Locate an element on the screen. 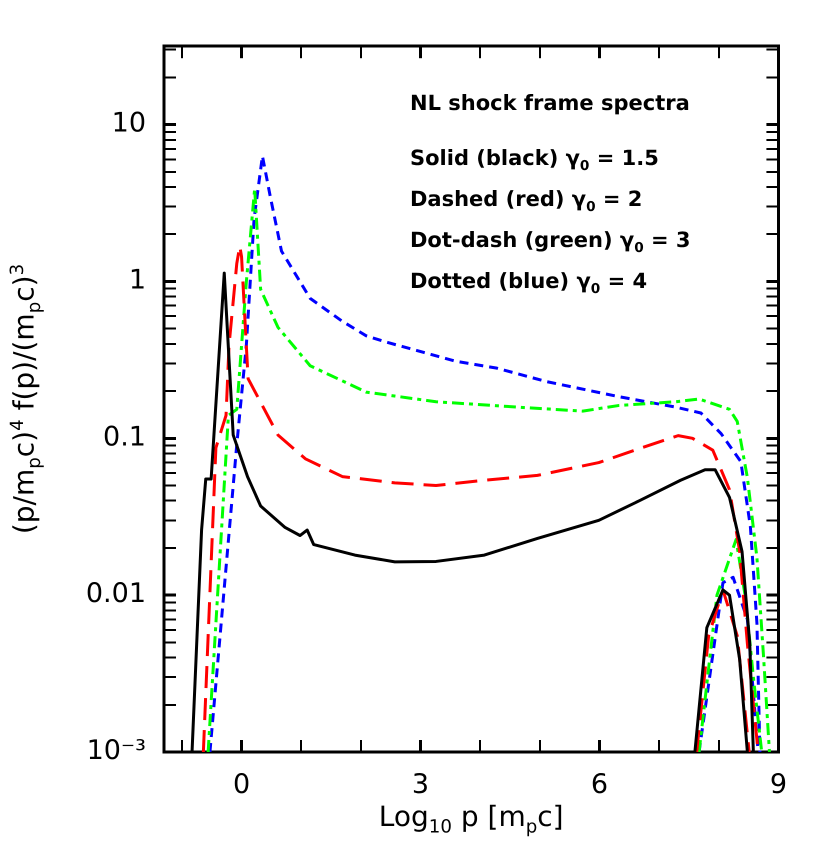 The image size is (817, 851). y-tick-label: 0.1 is located at coordinates (124, 436).